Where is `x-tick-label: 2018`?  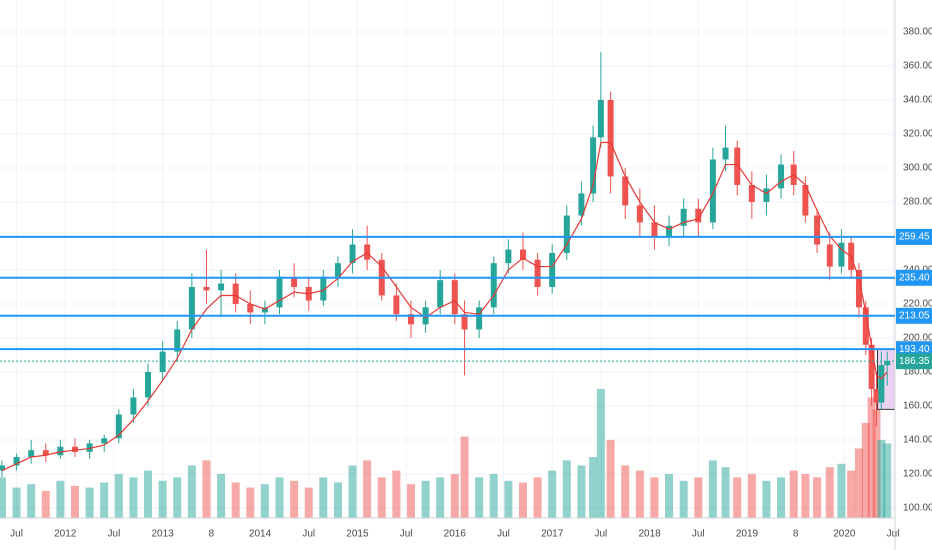 x-tick-label: 2018 is located at coordinates (649, 534).